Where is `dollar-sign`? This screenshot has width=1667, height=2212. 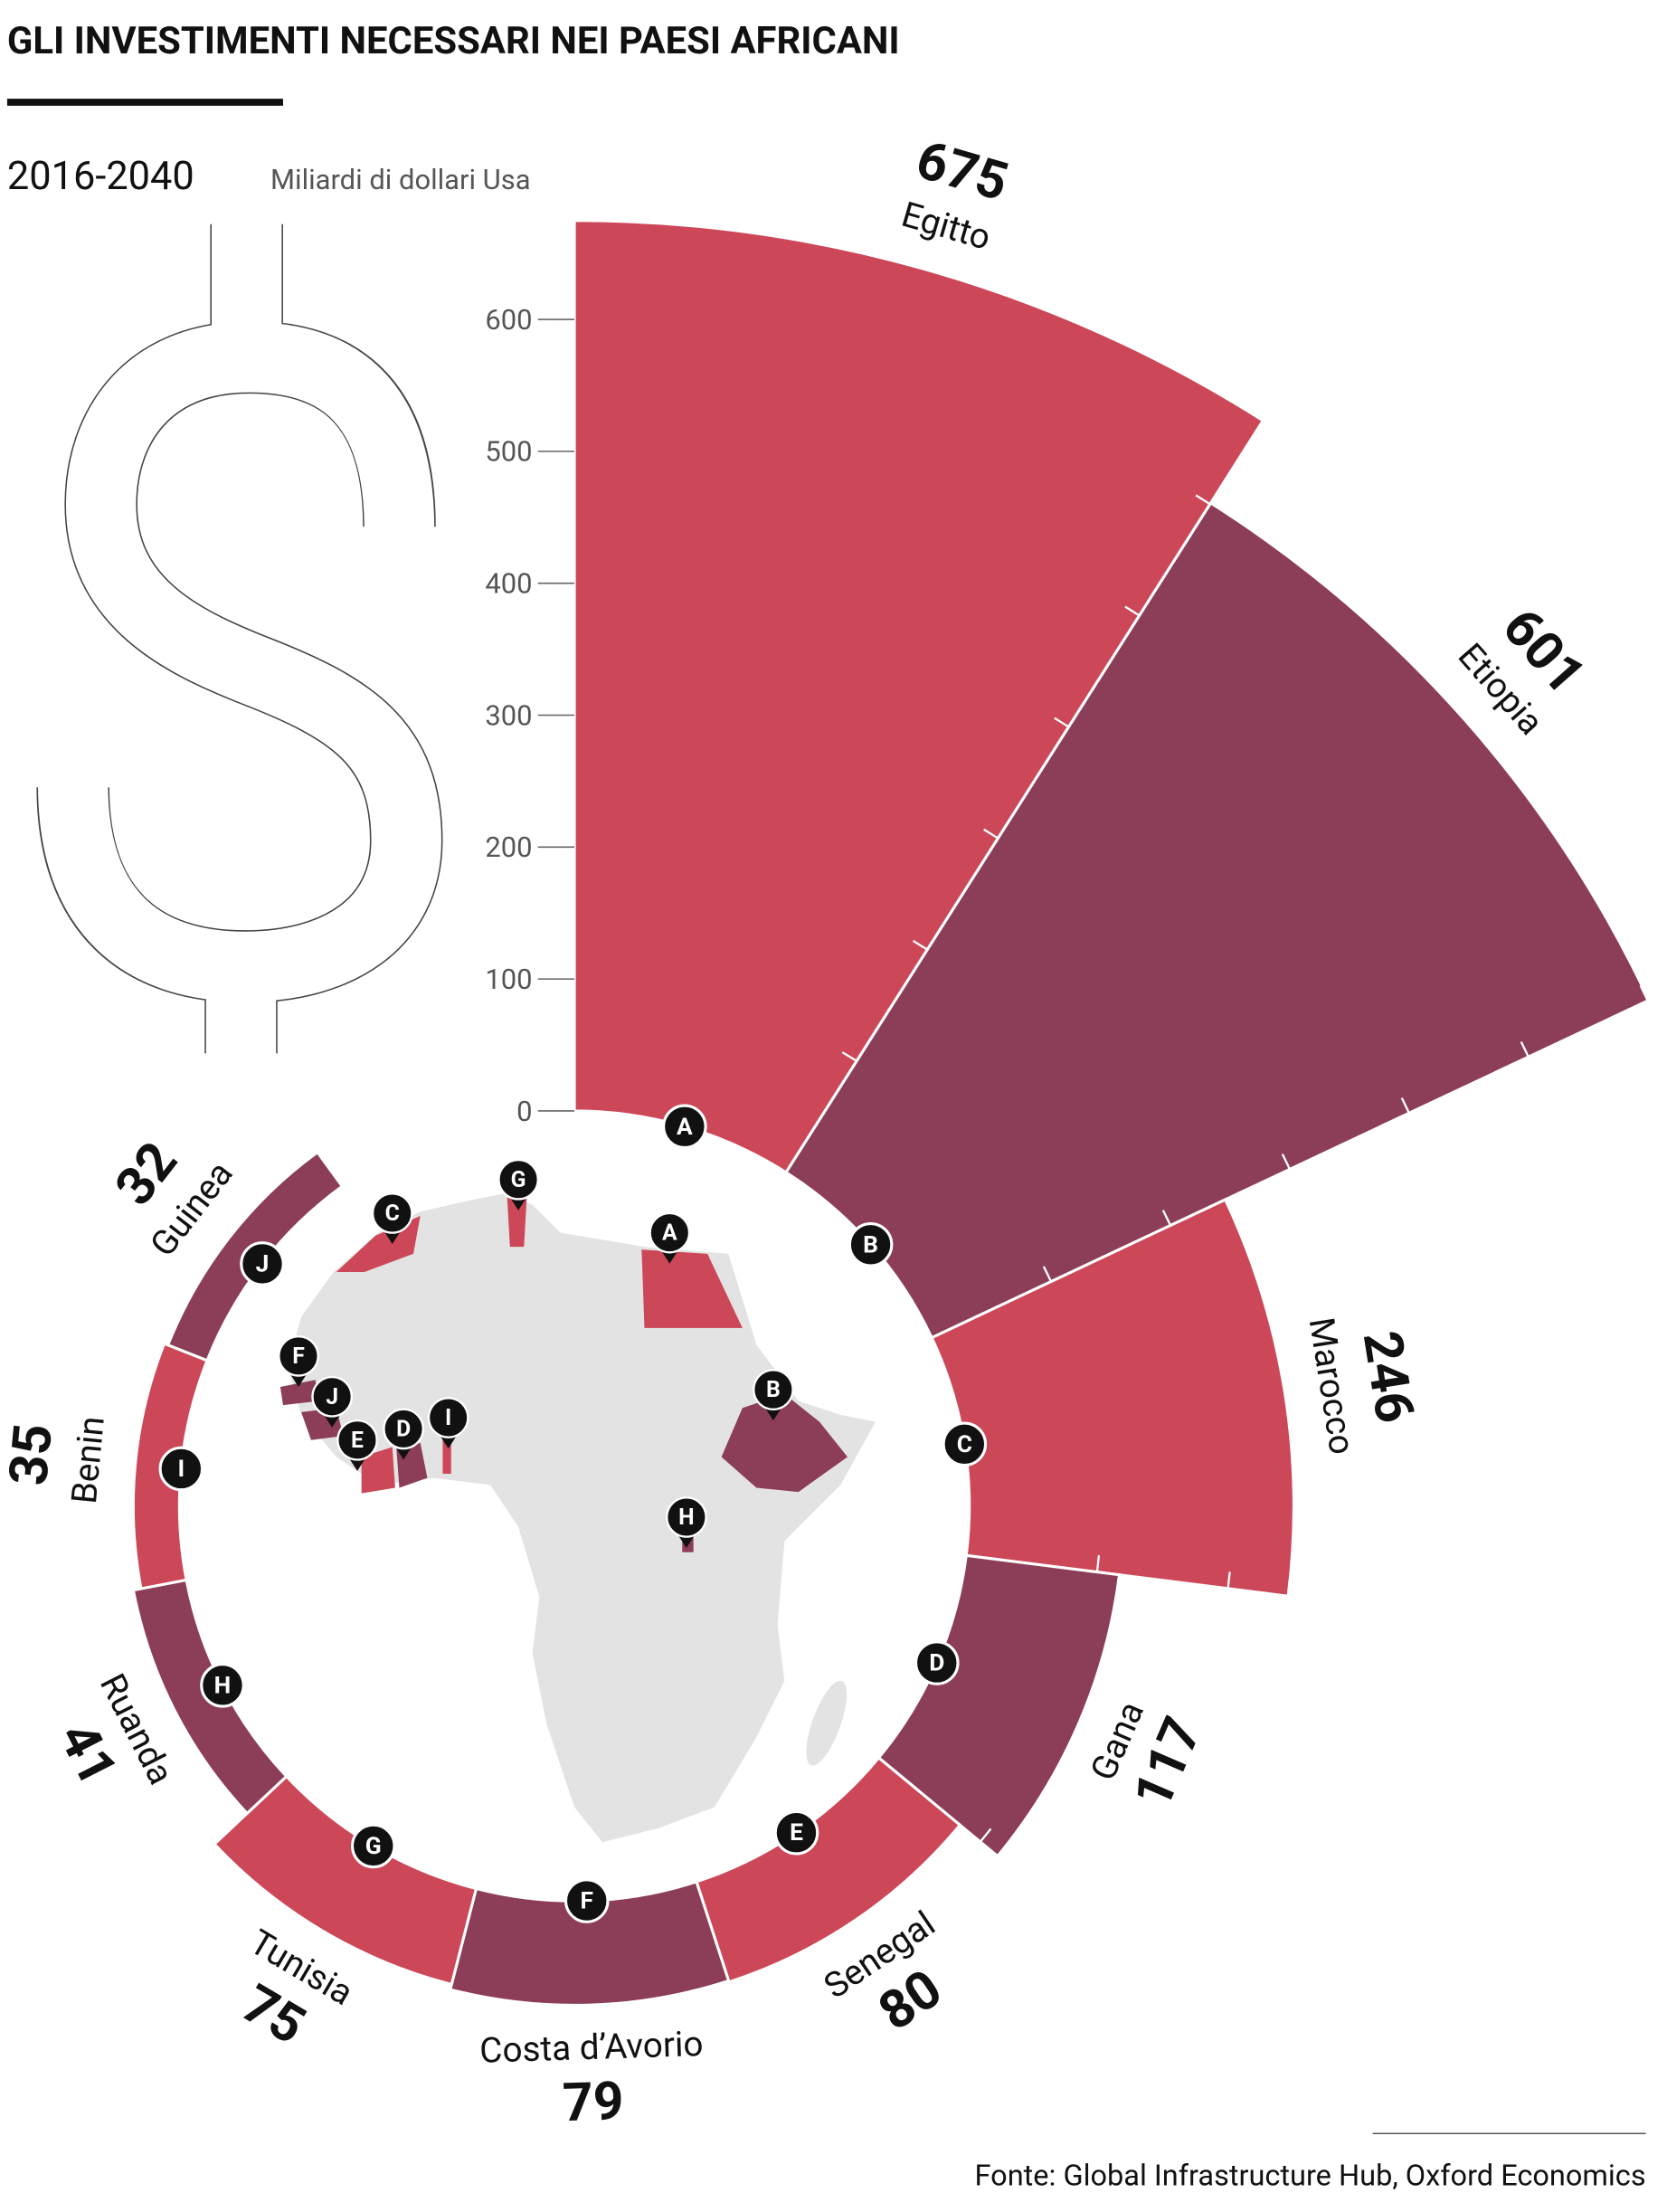 dollar-sign is located at coordinates (240, 639).